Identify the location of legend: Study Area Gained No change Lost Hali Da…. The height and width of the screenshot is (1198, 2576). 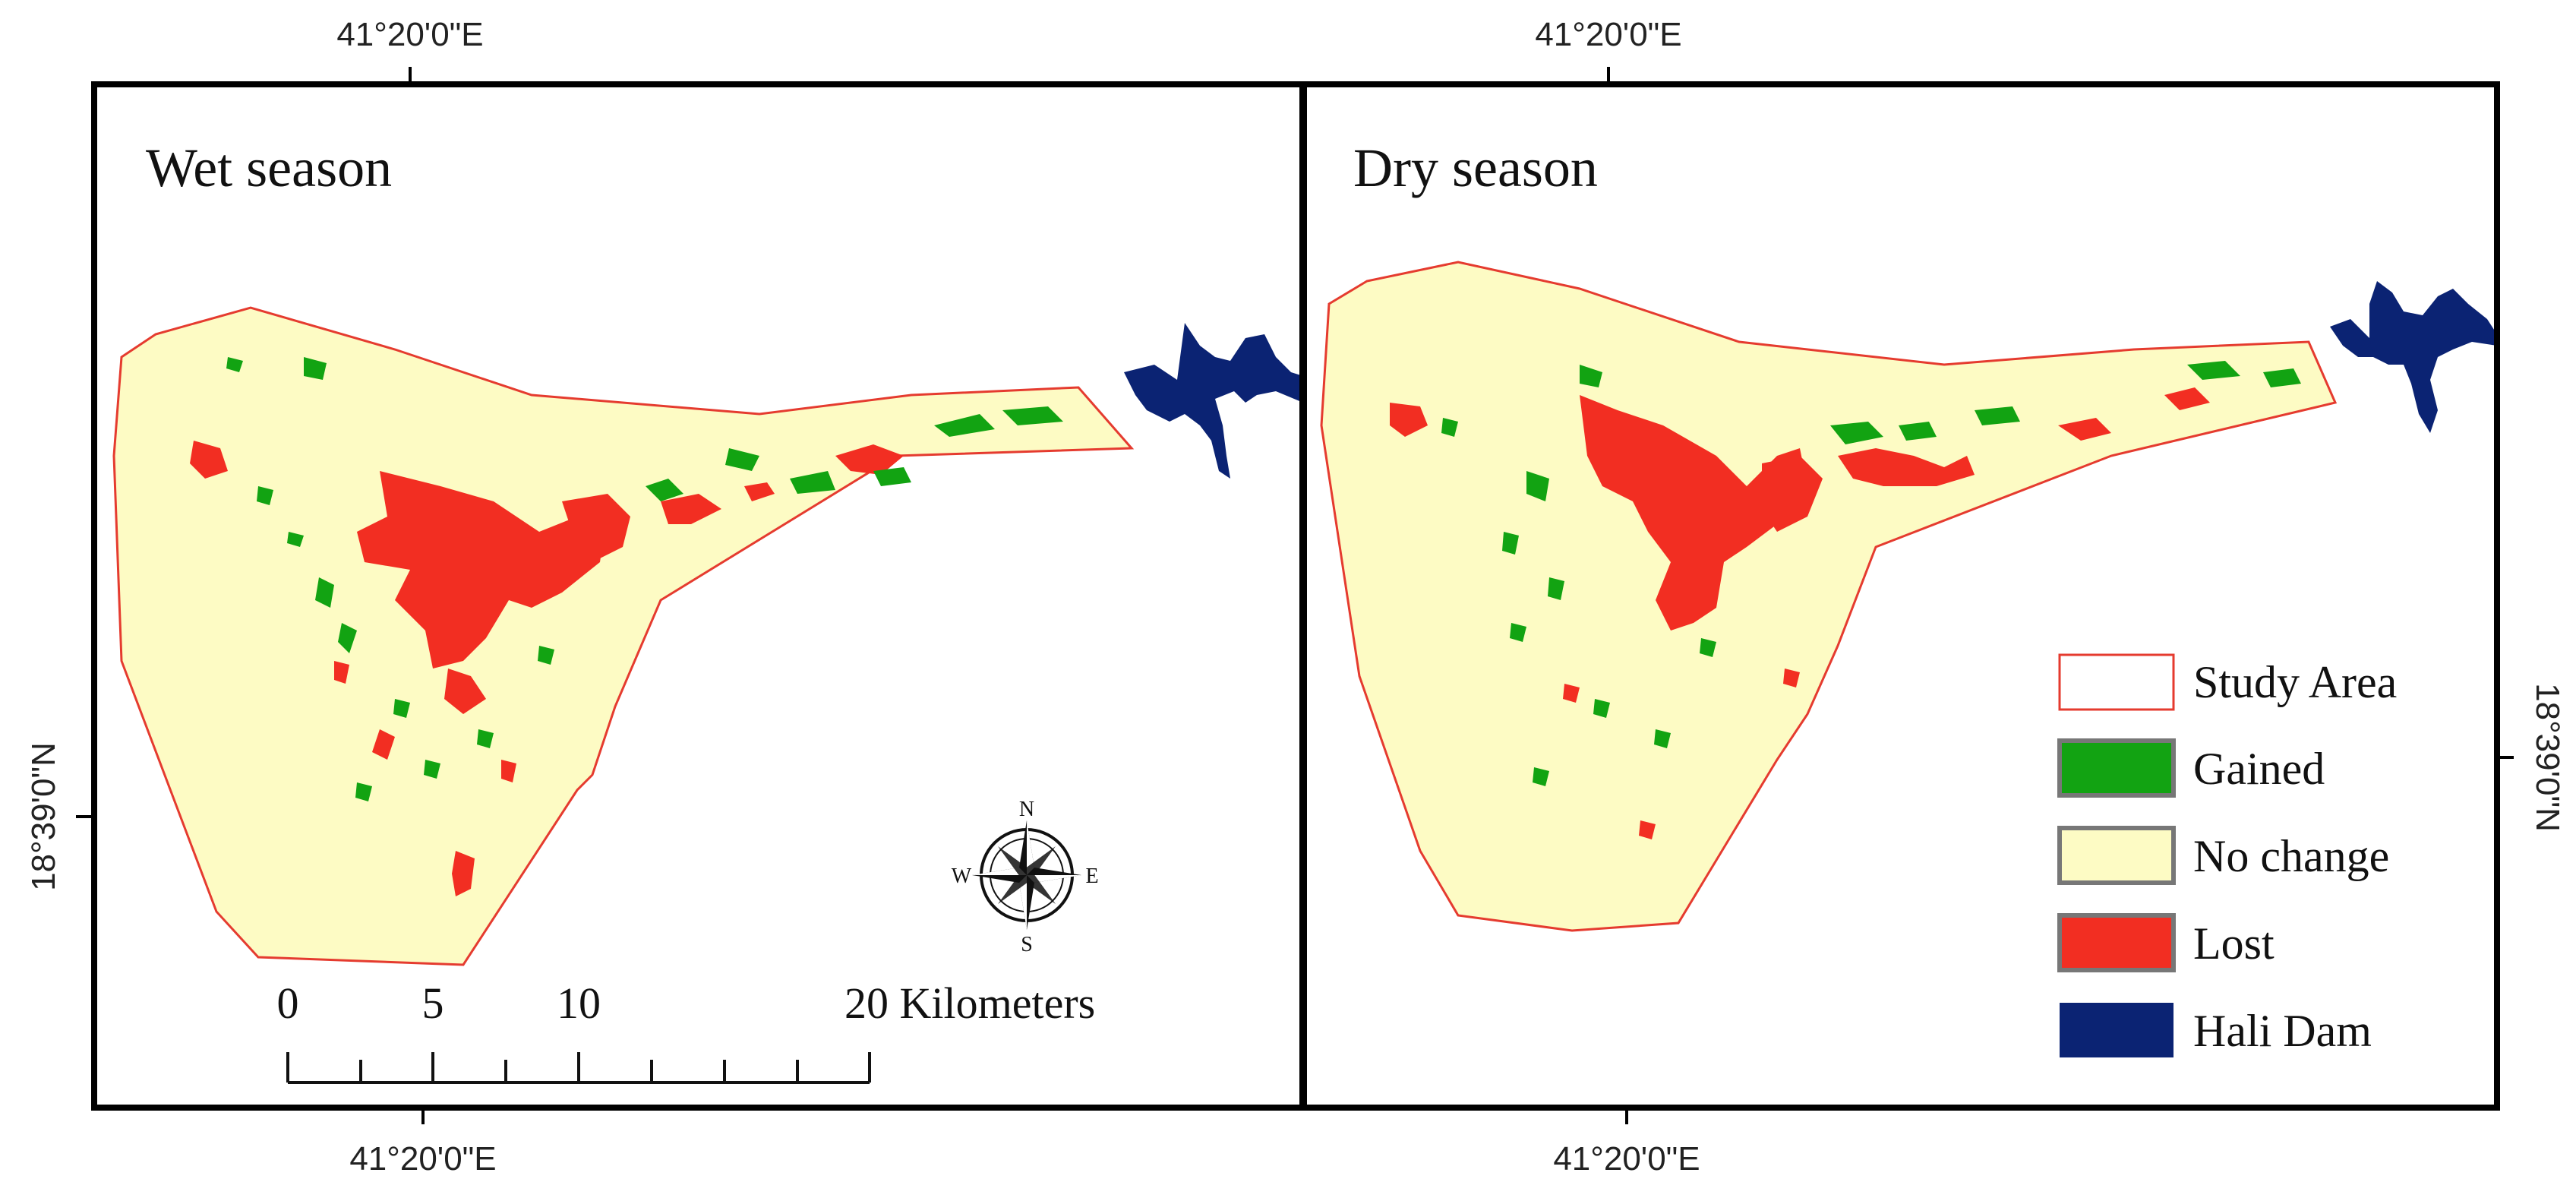
(2227, 855).